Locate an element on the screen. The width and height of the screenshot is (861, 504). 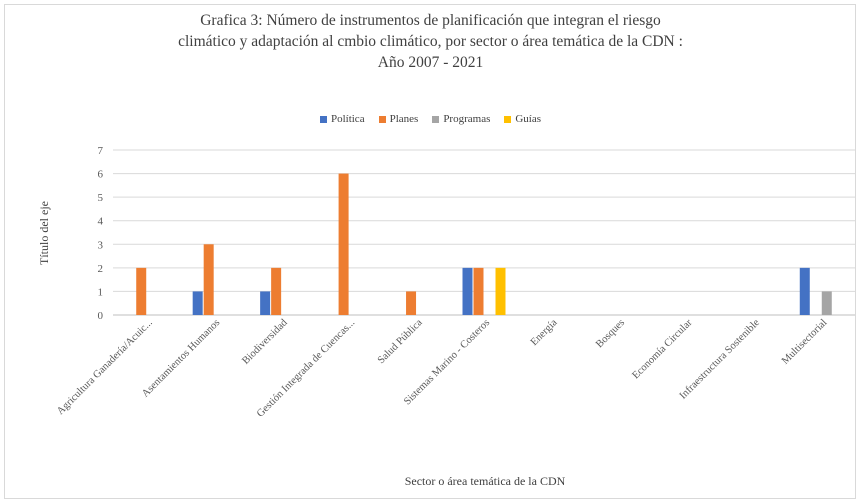
y-tick-label: 3 is located at coordinates (101, 245).